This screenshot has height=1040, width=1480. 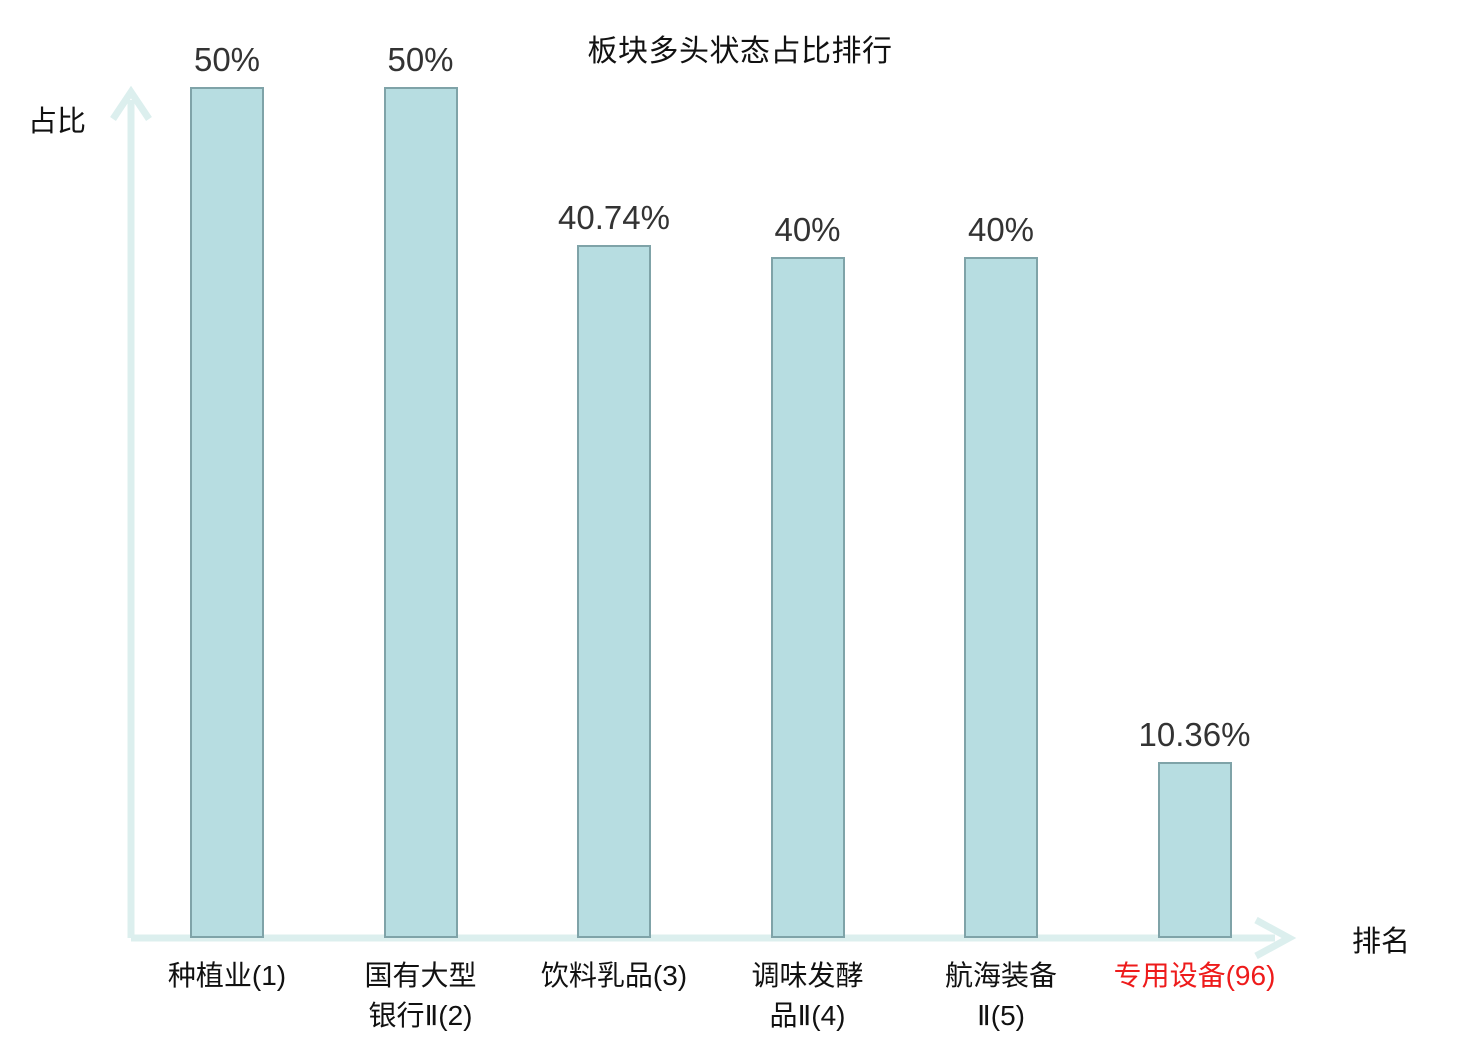 I want to click on bar-group: 10.36%, so click(x=1194, y=799).